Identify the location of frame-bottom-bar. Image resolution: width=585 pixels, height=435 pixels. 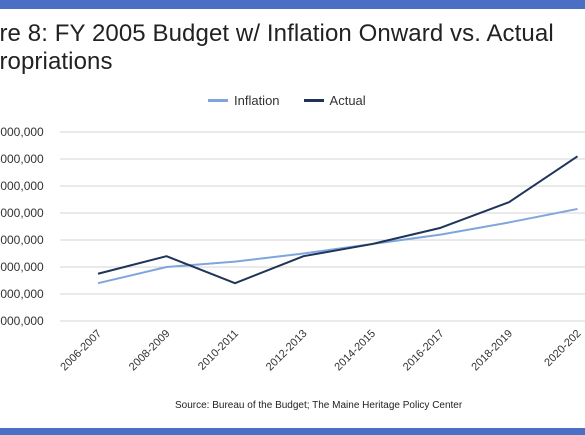
(292, 431).